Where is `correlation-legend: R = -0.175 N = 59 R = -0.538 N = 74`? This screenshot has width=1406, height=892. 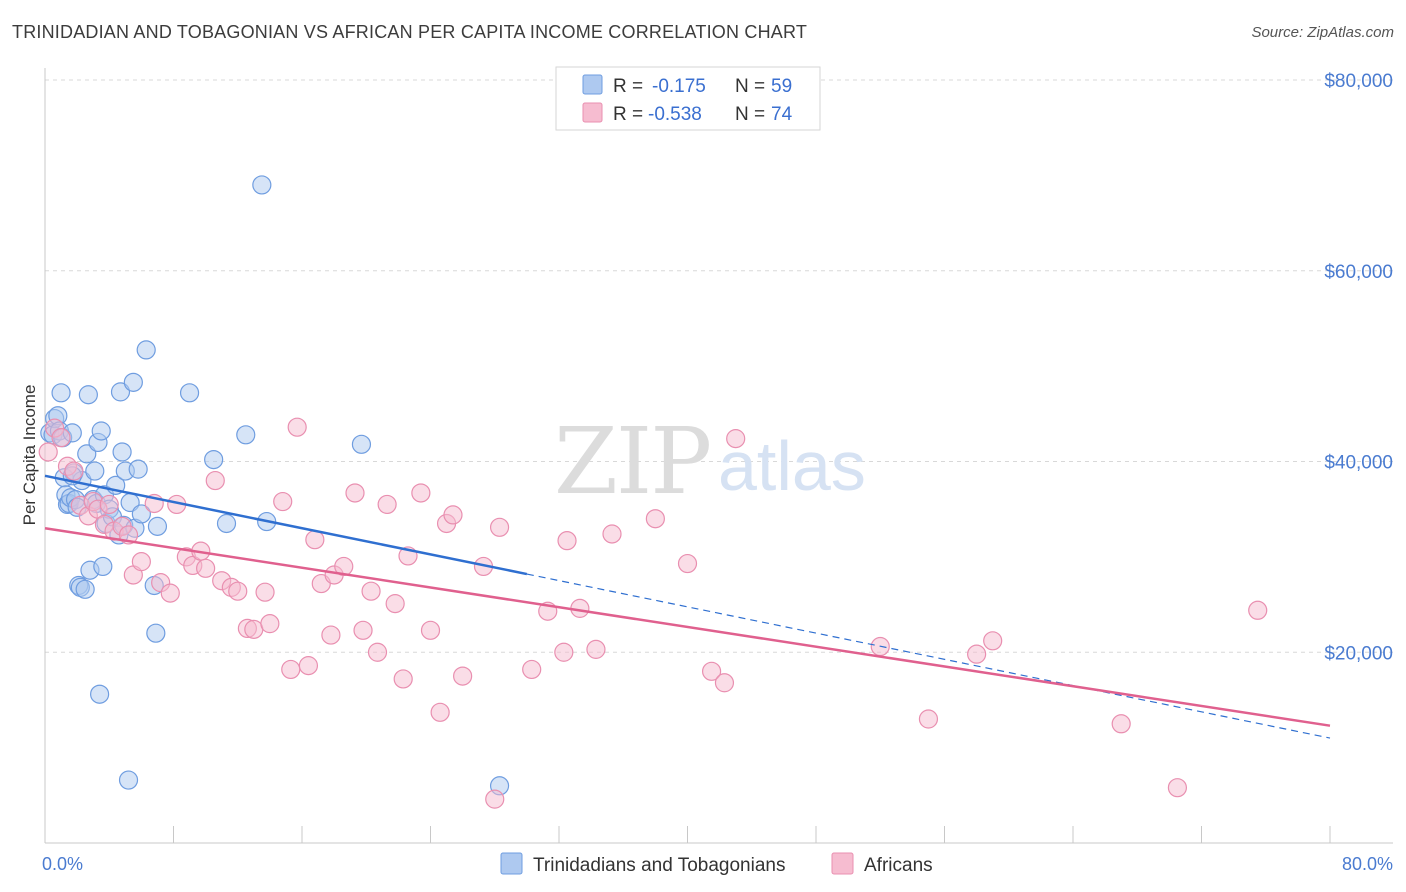 correlation-legend: R = -0.175 N = 59 R = -0.538 N = 74 is located at coordinates (688, 98).